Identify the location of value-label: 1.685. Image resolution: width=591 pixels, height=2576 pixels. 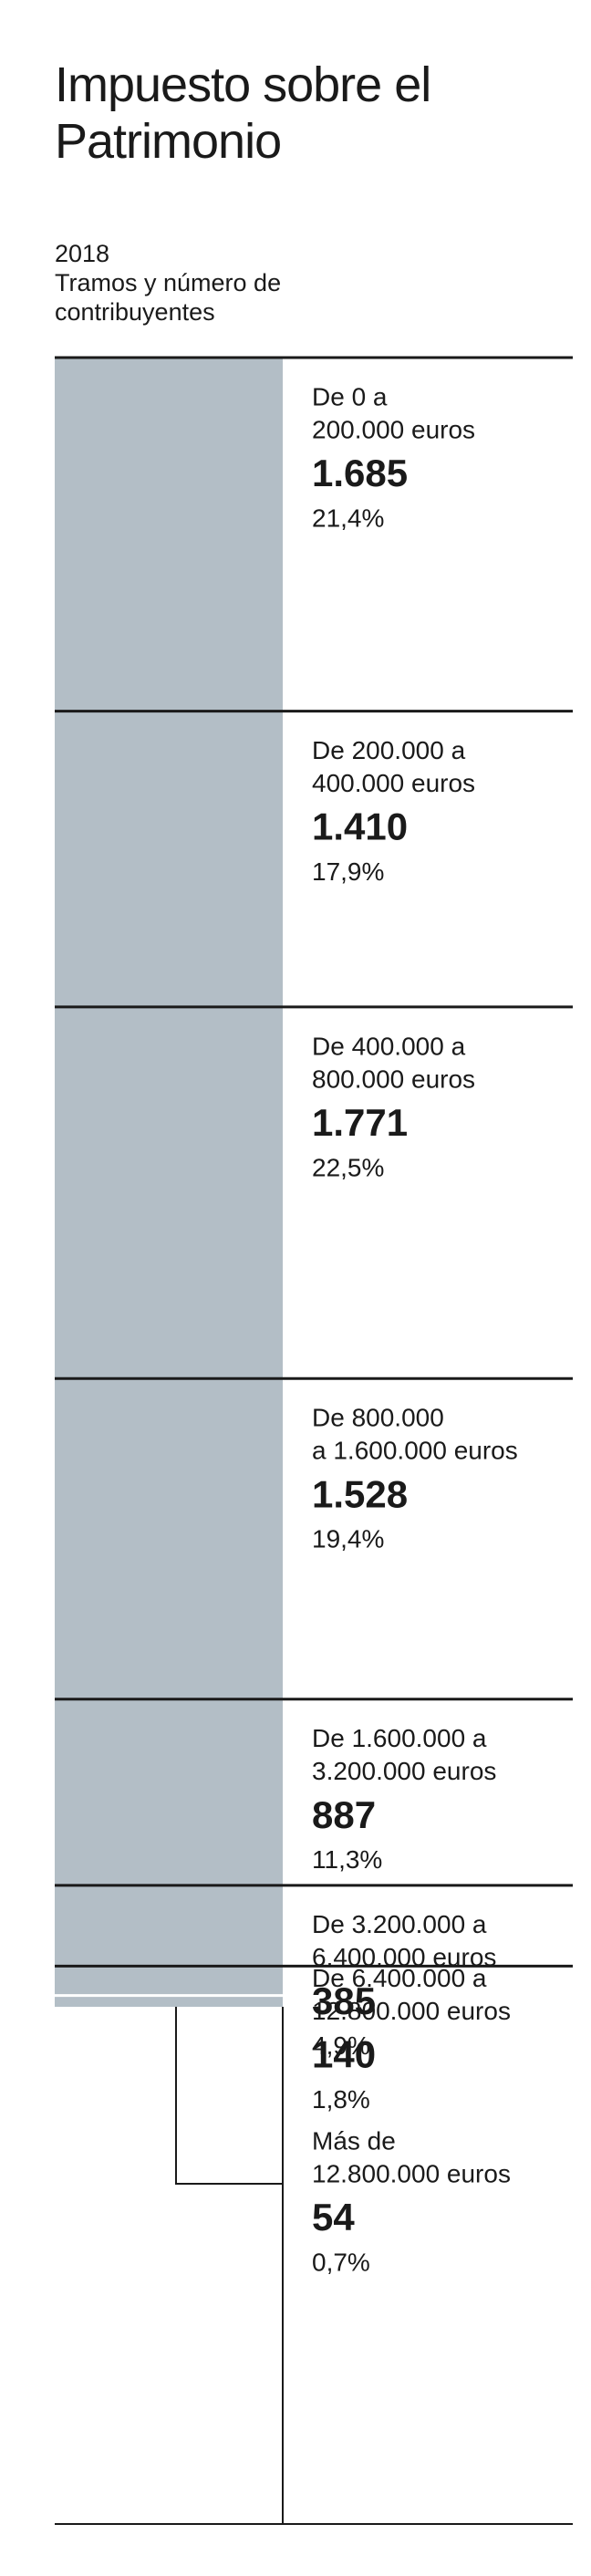
(360, 473).